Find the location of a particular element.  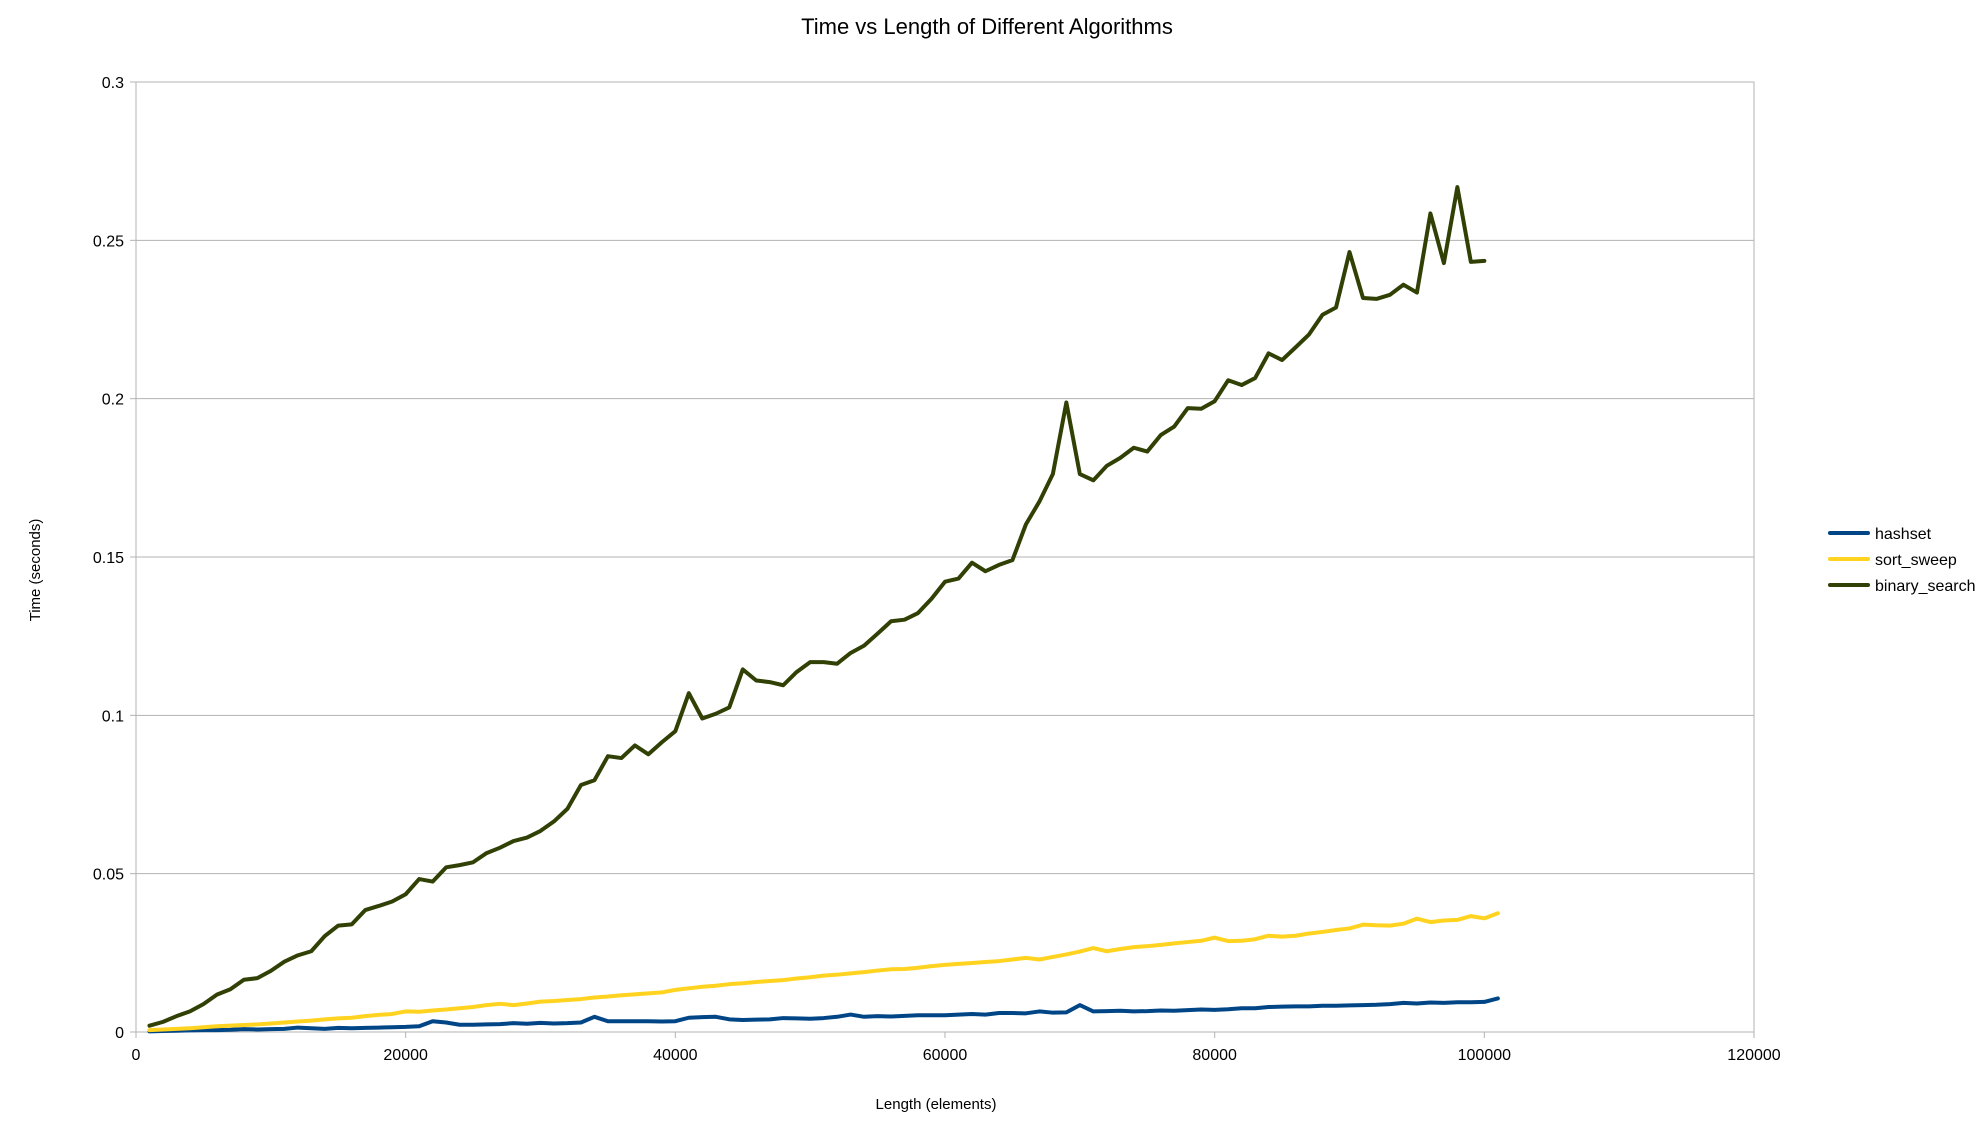

y-axis-ticks: 0 0.05 0.1 0.15 0.2 0.25 0.3 is located at coordinates (114, 558).